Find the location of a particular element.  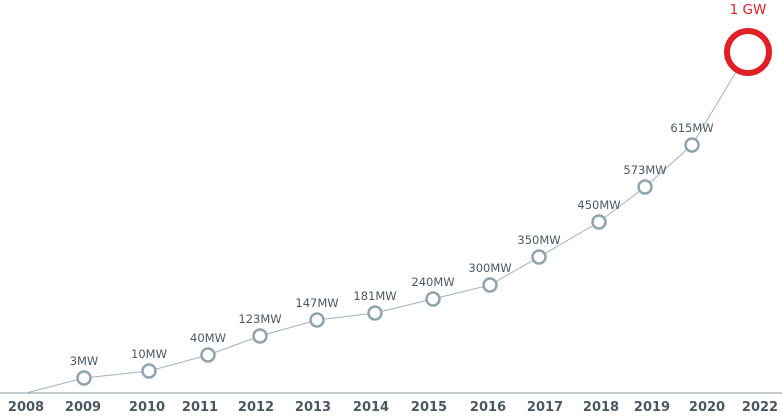

x-tick-label: 2009 is located at coordinates (83, 407).